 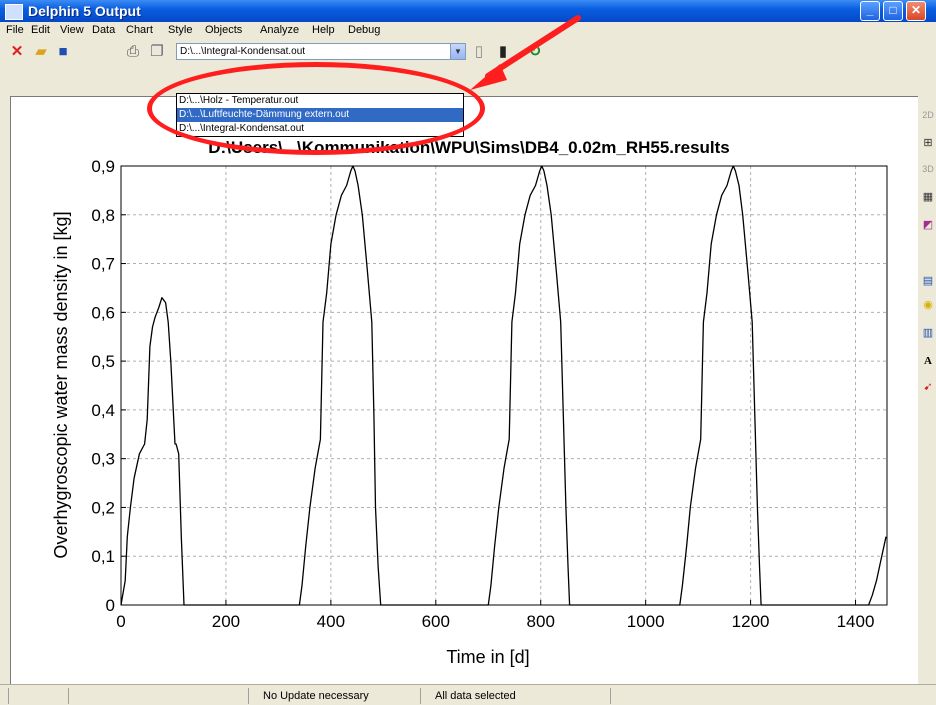 What do you see at coordinates (110, 605) in the screenshot?
I see `y-tick-label: 0` at bounding box center [110, 605].